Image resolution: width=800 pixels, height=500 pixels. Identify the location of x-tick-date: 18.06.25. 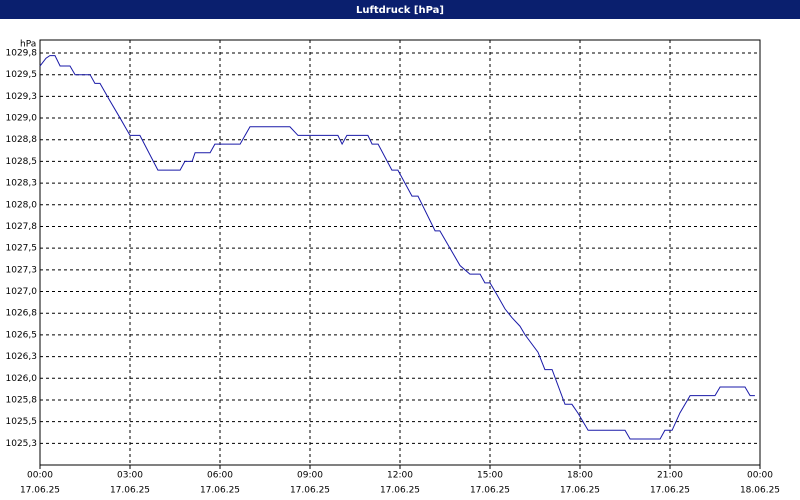
(760, 491).